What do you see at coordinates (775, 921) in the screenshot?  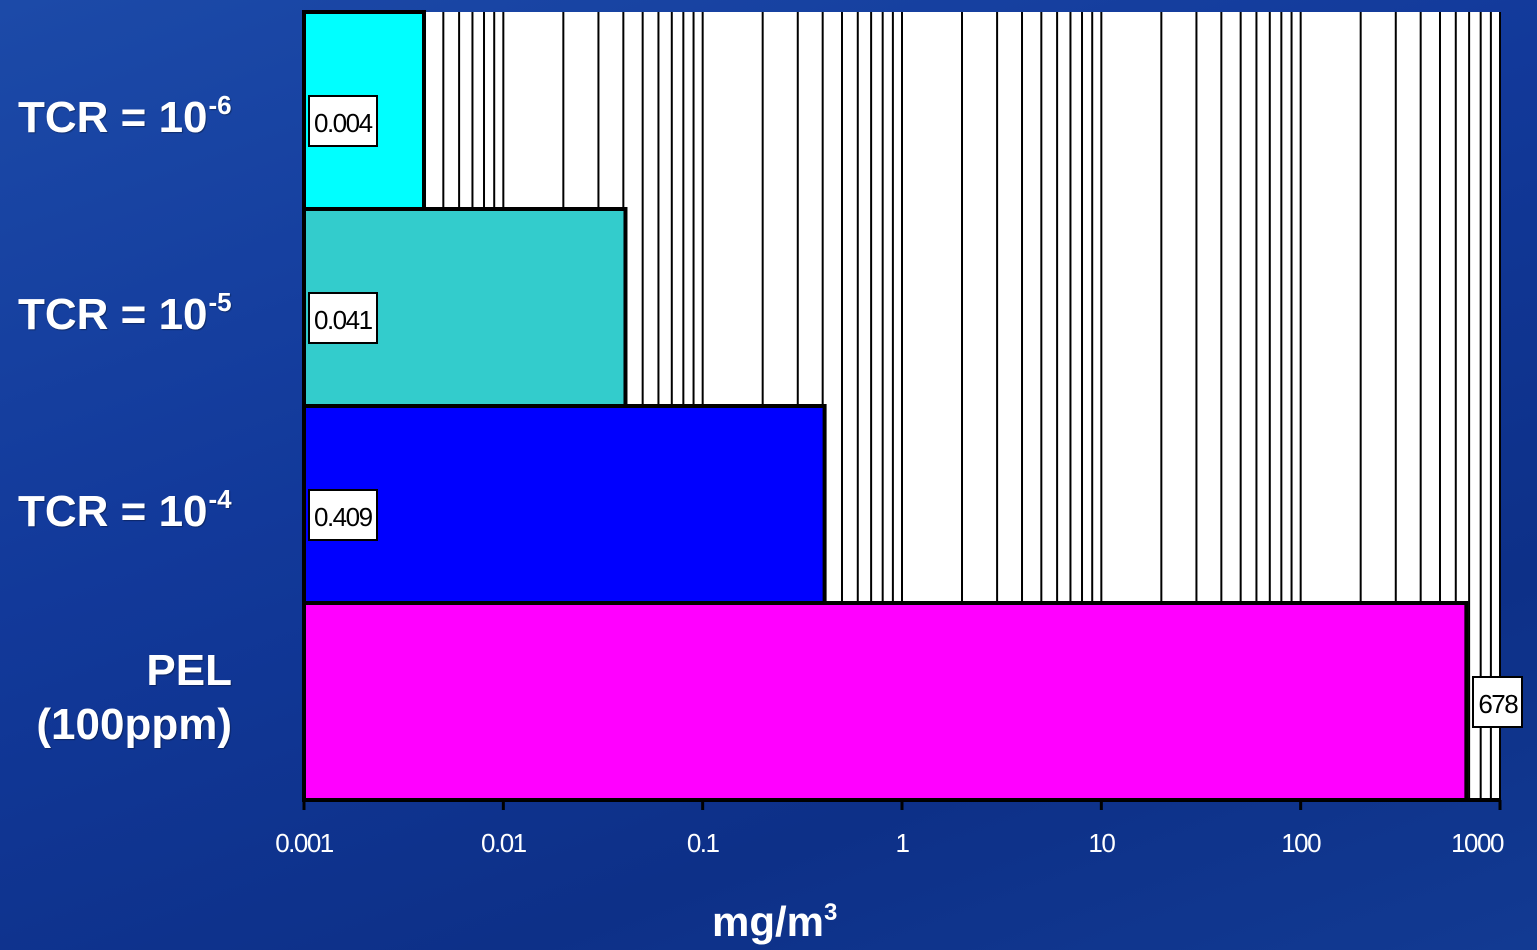 I see `x-axis-title: mg/m3` at bounding box center [775, 921].